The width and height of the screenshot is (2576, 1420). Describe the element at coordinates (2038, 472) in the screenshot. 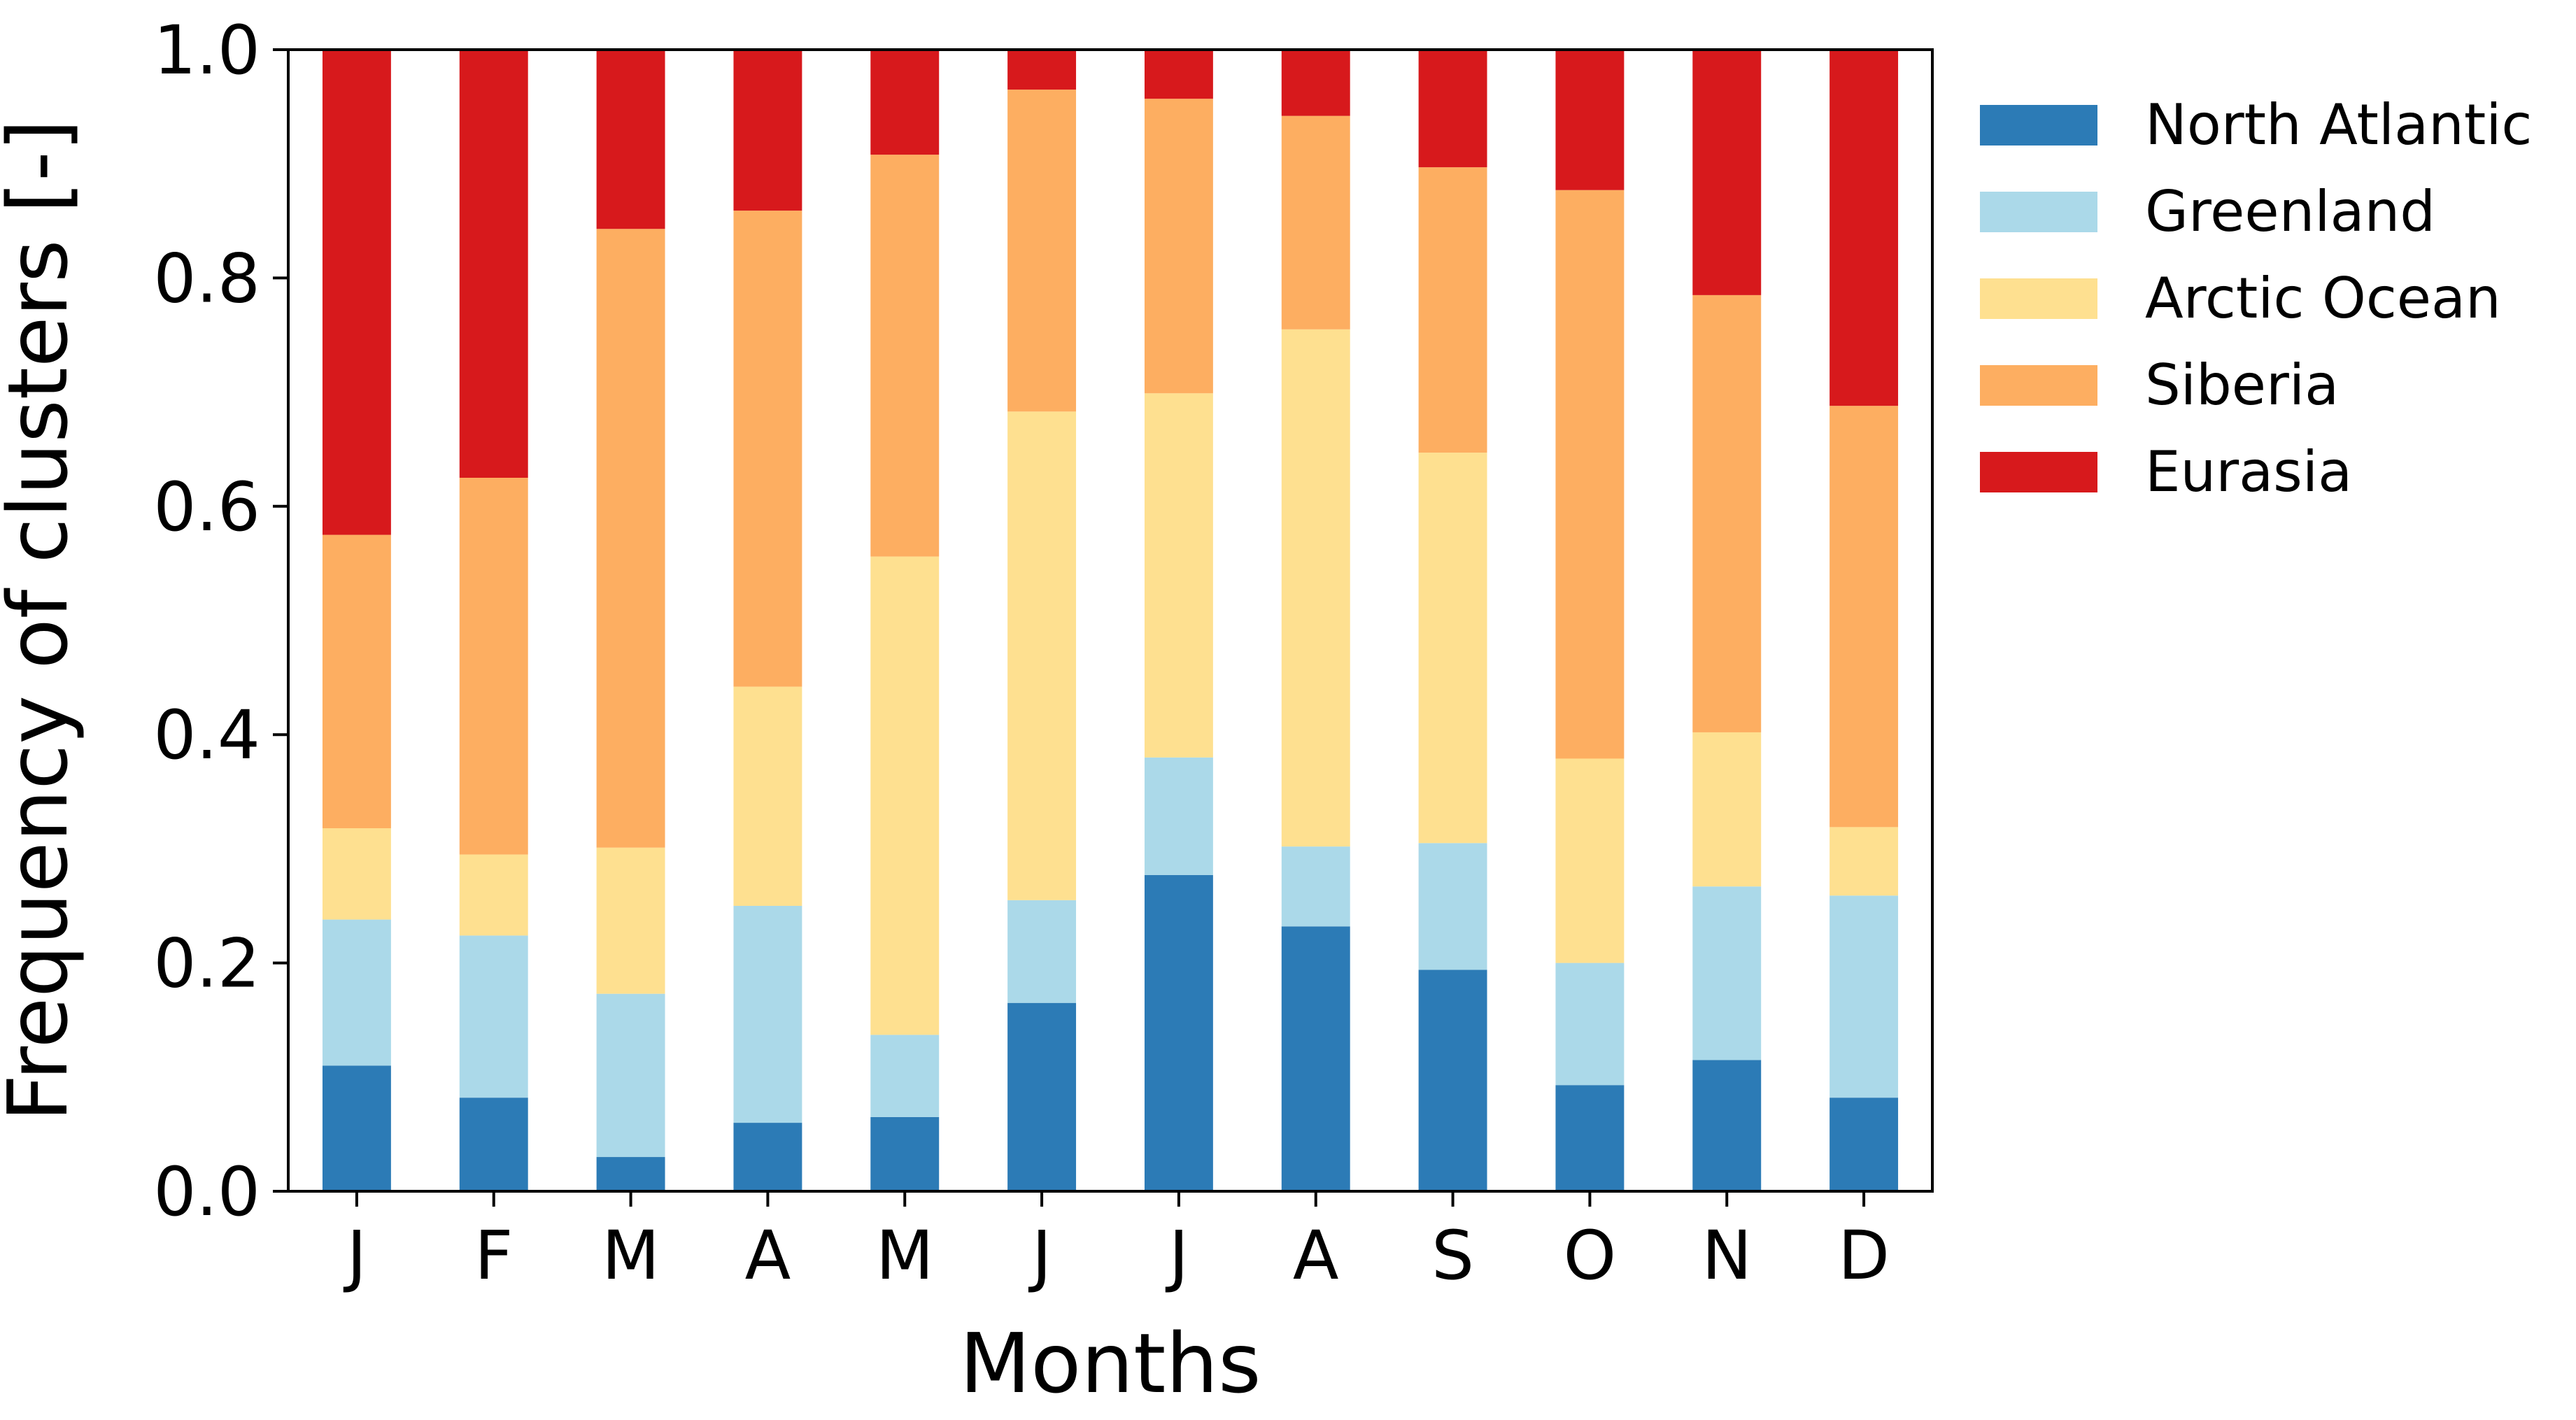

I see `legend-swatch-eurasia` at that location.